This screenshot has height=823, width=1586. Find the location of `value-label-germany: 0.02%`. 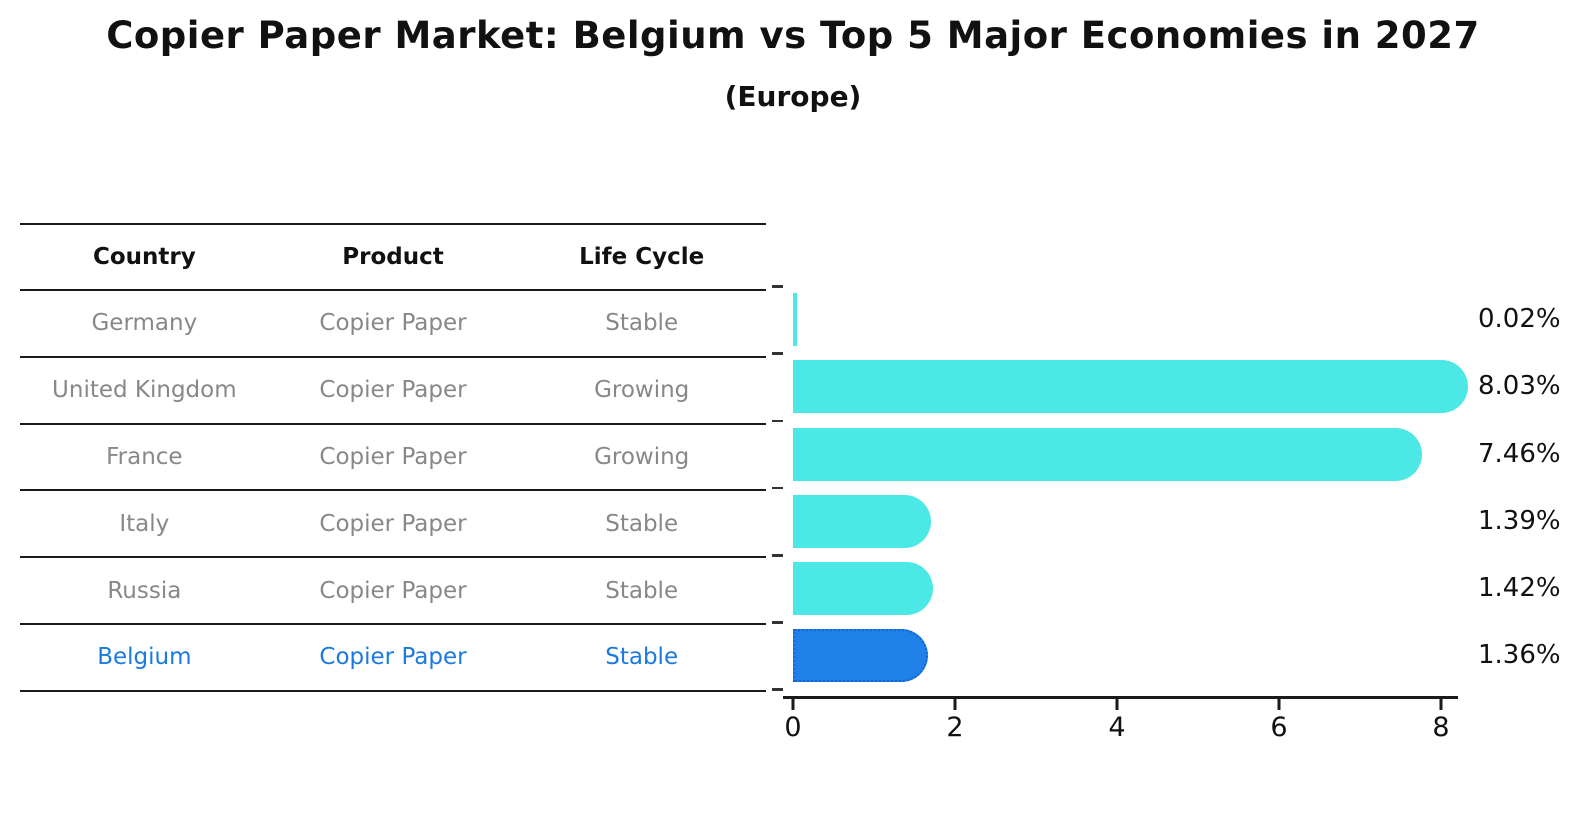

value-label-germany: 0.02% is located at coordinates (1519, 319).